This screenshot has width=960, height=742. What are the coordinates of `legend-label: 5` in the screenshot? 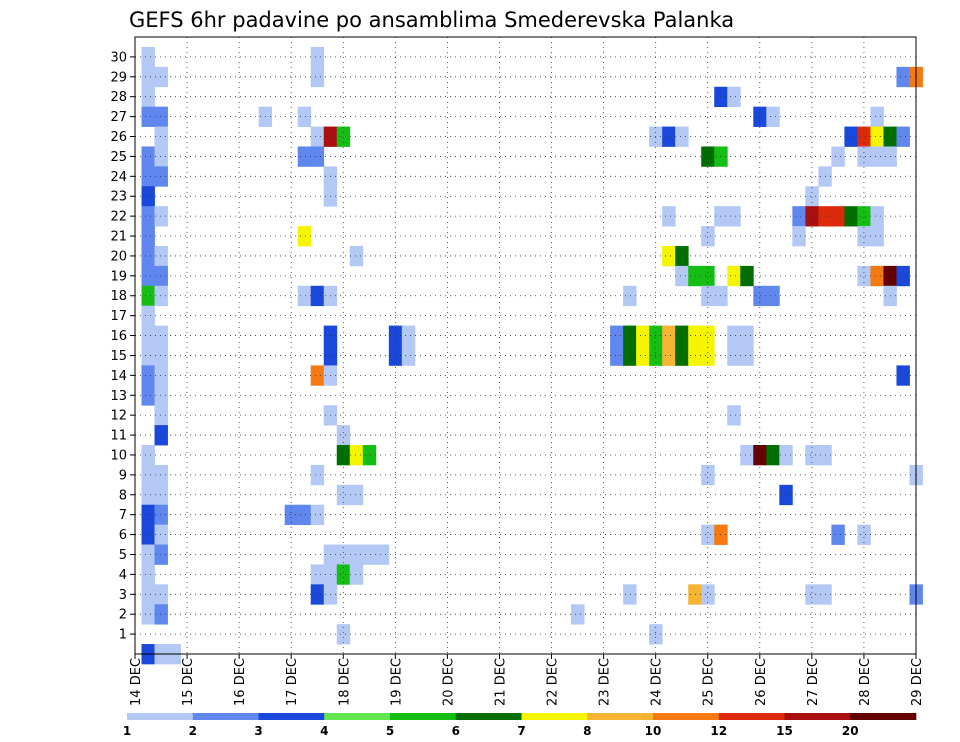 It's located at (390, 731).